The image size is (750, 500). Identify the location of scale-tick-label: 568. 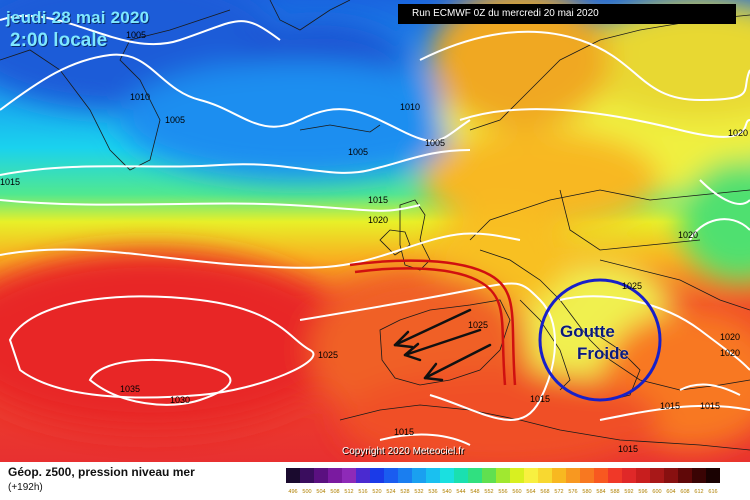
(544, 492).